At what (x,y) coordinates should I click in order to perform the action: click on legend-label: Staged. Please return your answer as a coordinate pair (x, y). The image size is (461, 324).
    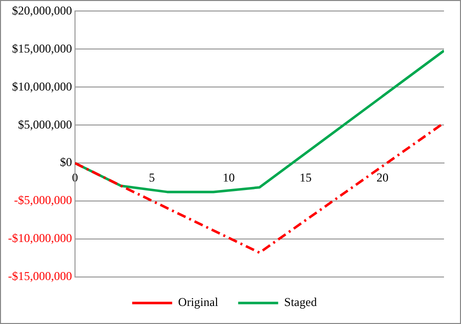
    Looking at the image, I should click on (300, 302).